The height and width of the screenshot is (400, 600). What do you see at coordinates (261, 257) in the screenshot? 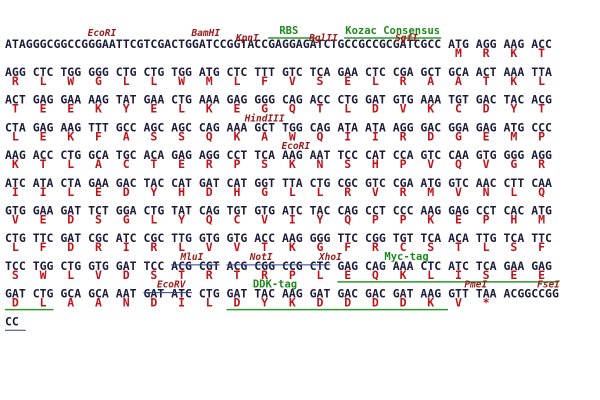
I see `enzyme-label: NotI` at bounding box center [261, 257].